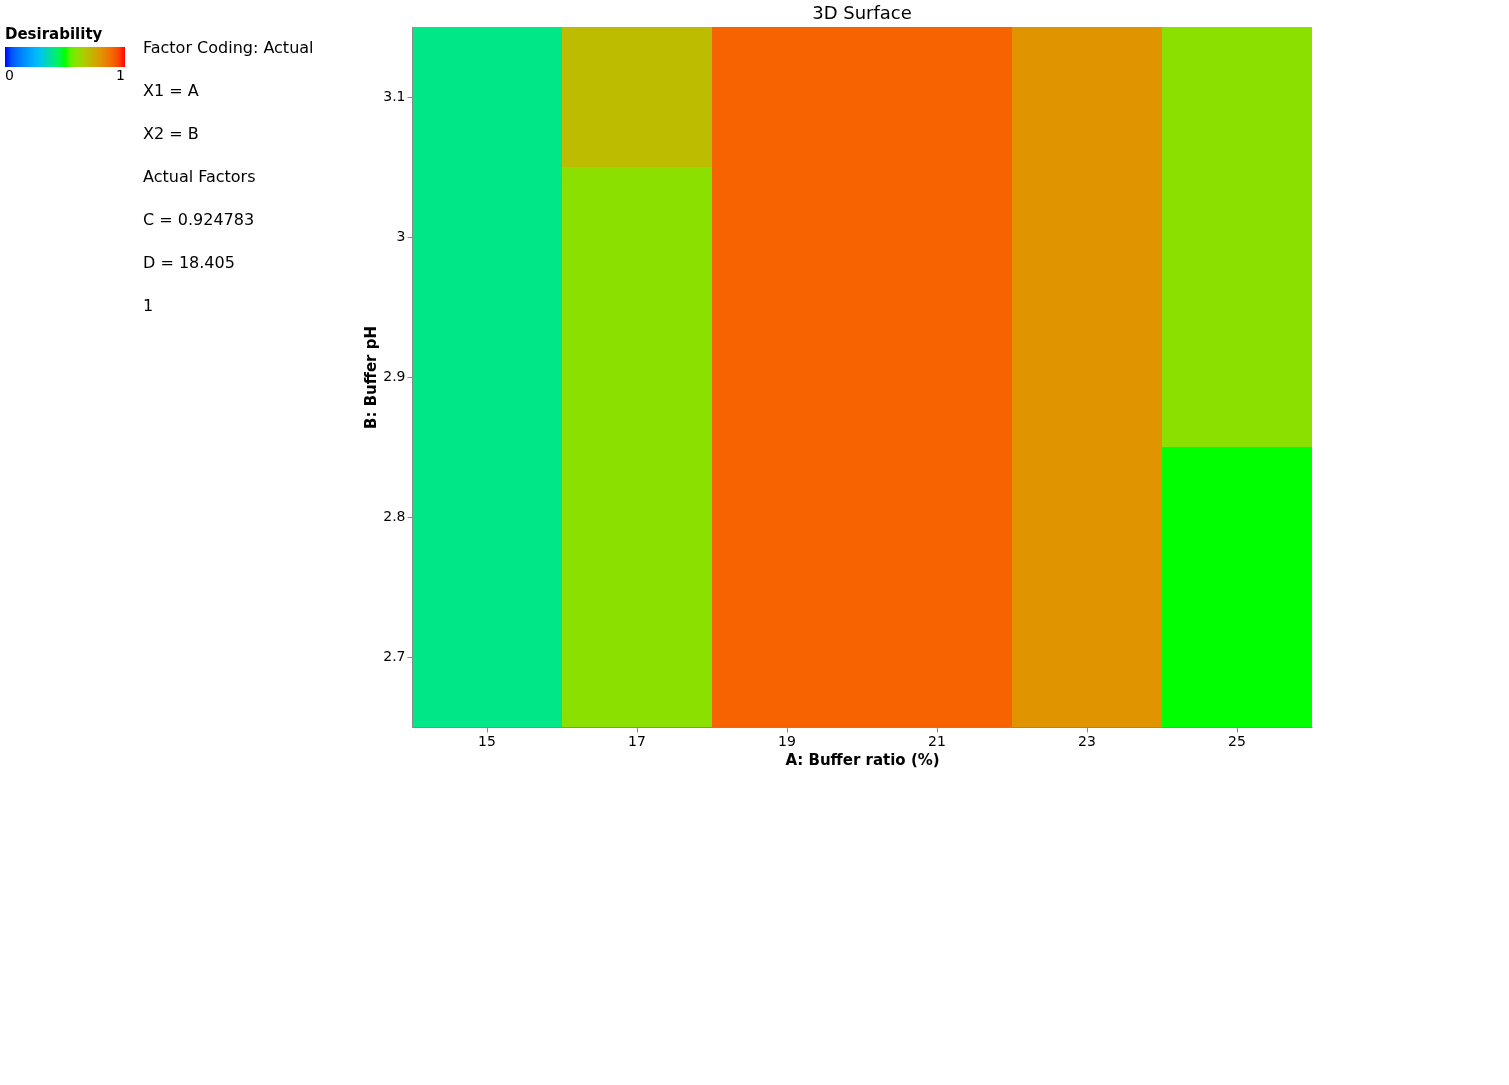 The image size is (1509, 1085). I want to click on x-axis-title: A: Buffer ratio (%), so click(862, 759).